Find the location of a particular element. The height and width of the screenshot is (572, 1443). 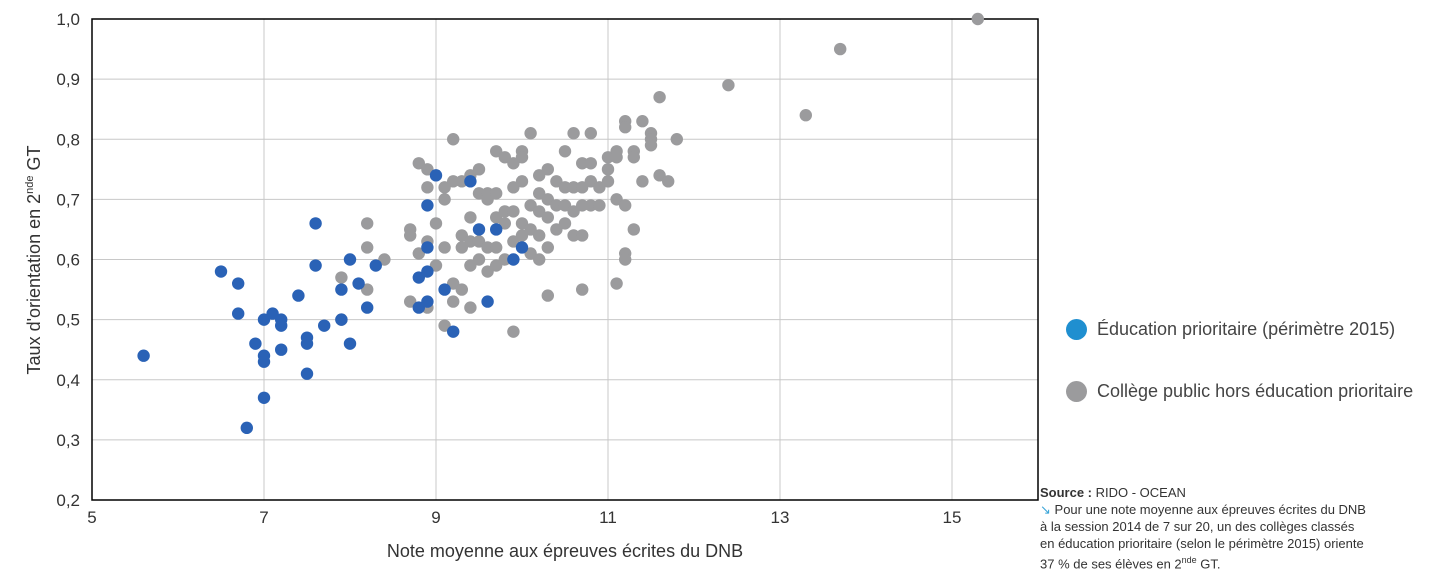

y-axis-title-main: Taux d'orientation en 2 is located at coordinates (34, 284).